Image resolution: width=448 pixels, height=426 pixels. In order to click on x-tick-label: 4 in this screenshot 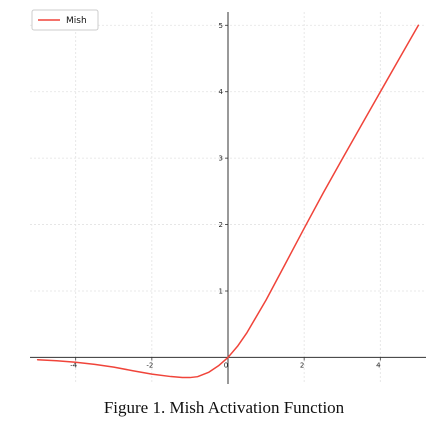, I will do `click(378, 365)`.